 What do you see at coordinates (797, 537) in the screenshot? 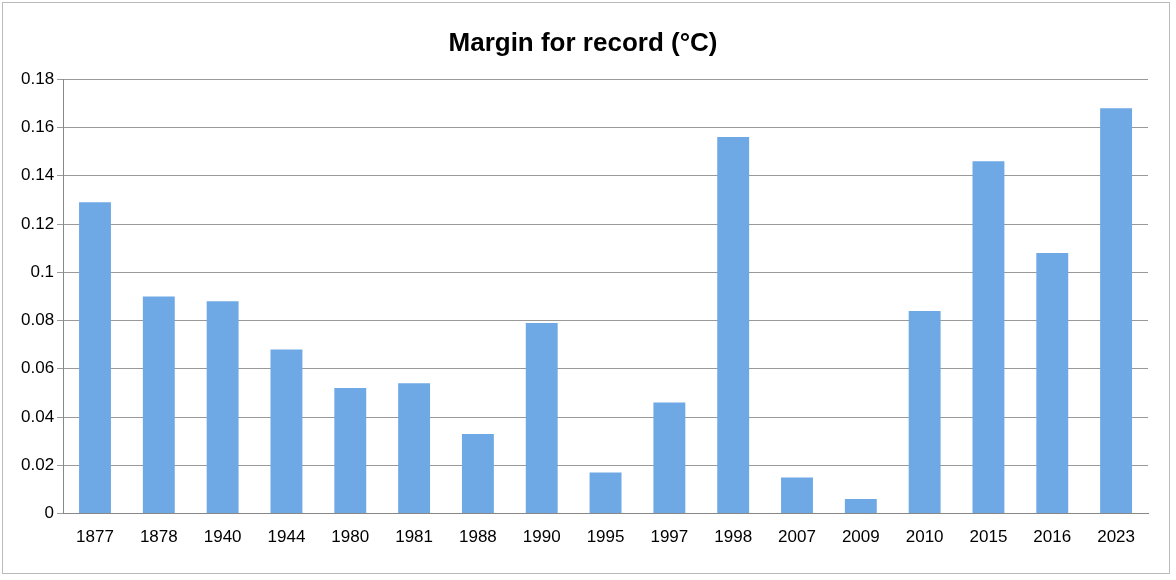
I see `x-tick-label: 2007` at bounding box center [797, 537].